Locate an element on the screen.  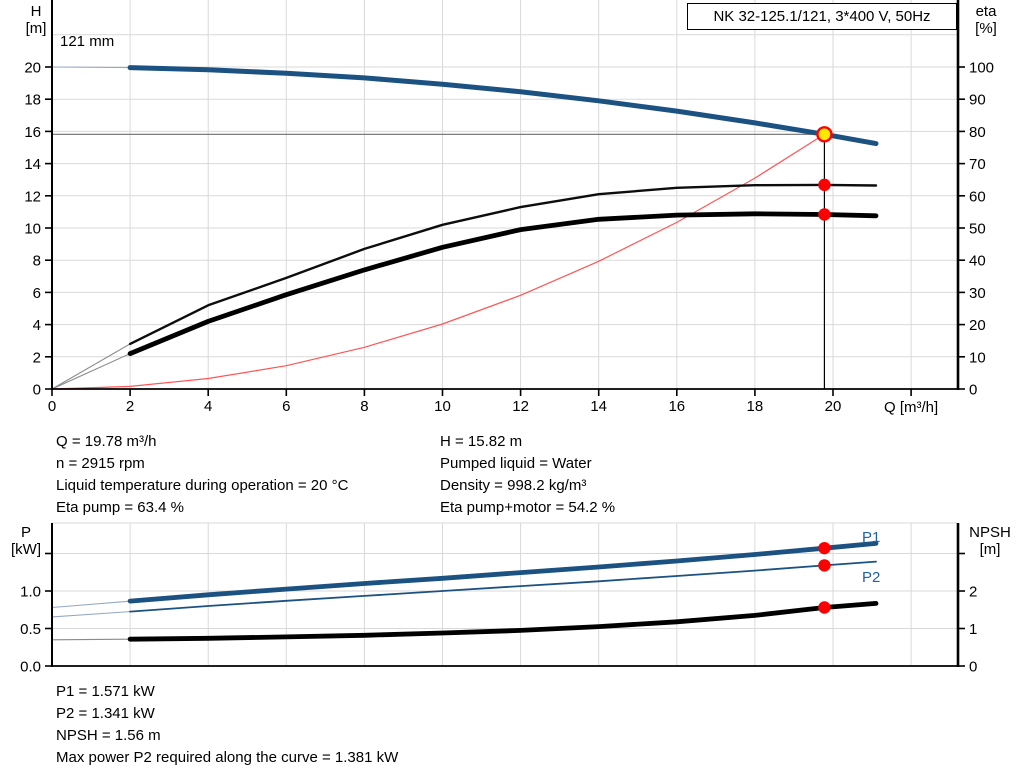
tick-label: 0.5 is located at coordinates (30, 629).